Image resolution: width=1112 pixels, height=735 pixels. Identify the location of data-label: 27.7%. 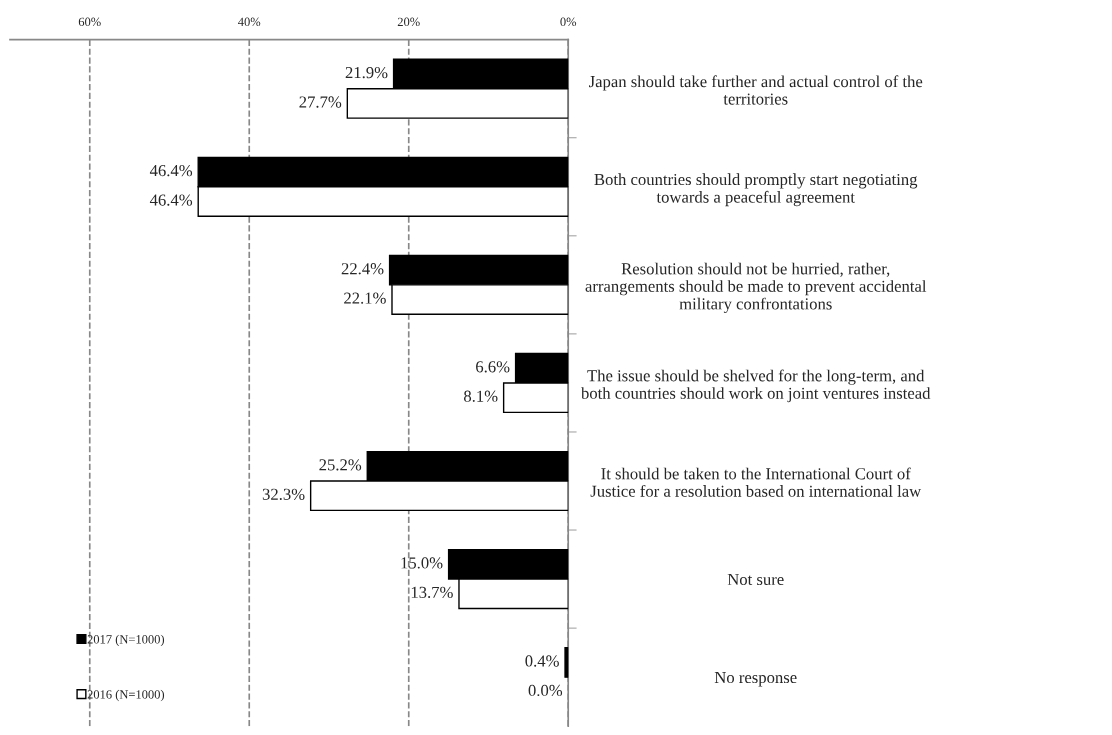
(320, 102).